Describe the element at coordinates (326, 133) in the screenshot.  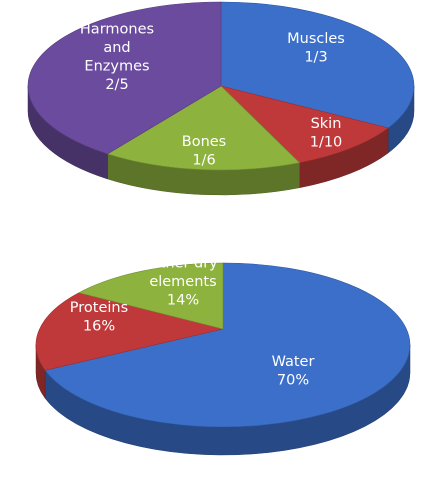
I see `pie1-label-skin: Skin 1/10` at that location.